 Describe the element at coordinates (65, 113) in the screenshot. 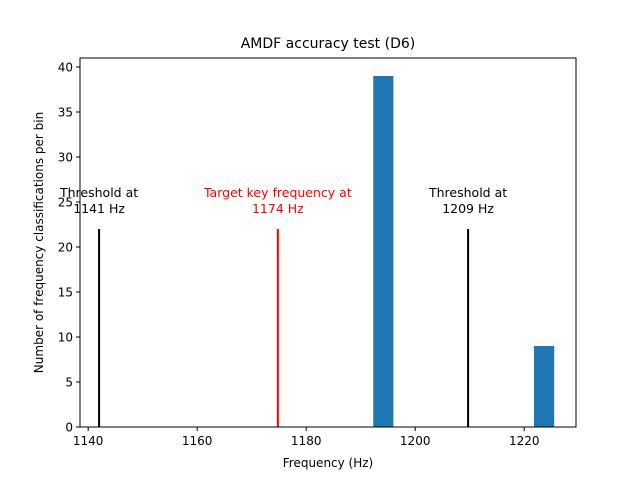

I see `y-tick-label-7: 35` at that location.